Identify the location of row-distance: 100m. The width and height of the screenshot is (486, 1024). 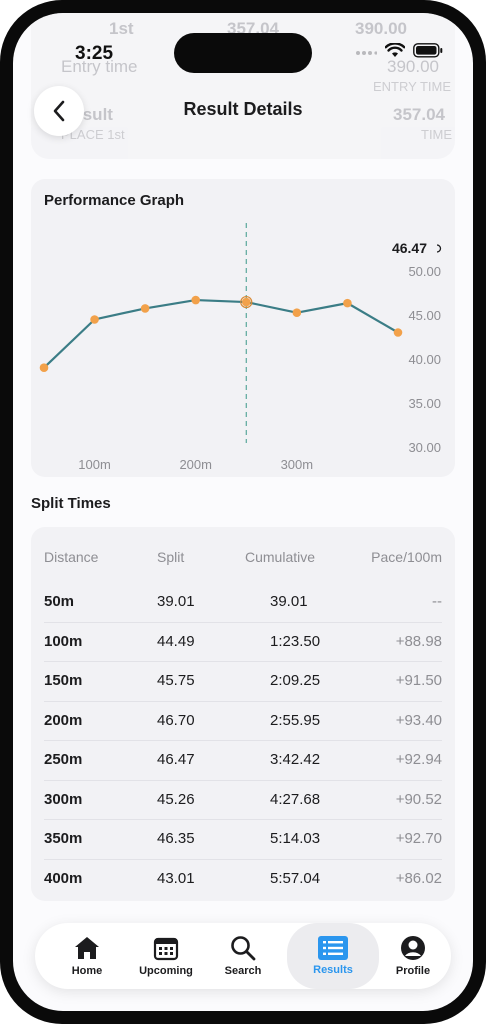
(63, 641).